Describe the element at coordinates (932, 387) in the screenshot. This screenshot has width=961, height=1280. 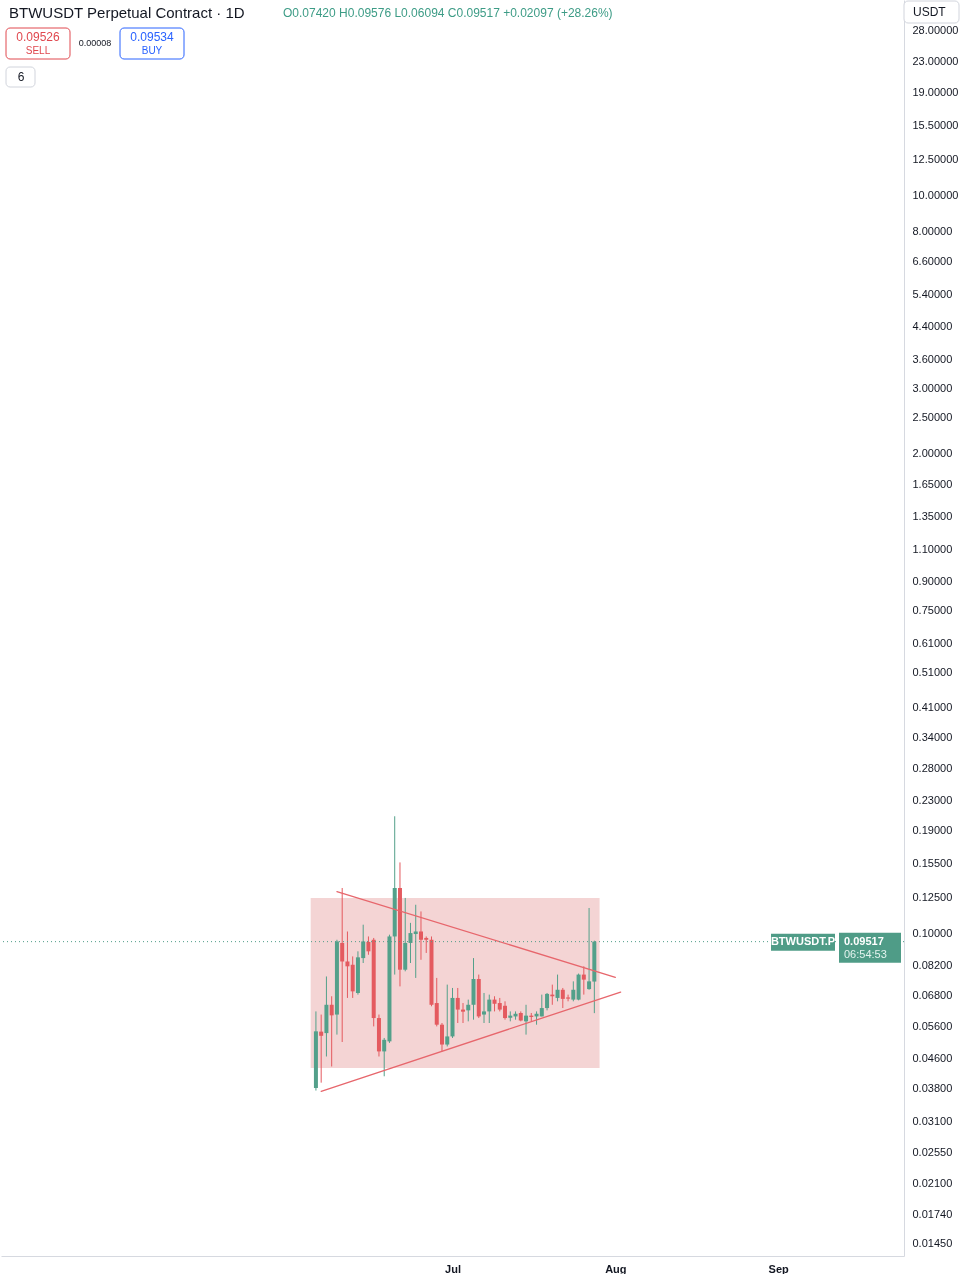
I see `y-tick-label: 3.00000` at that location.